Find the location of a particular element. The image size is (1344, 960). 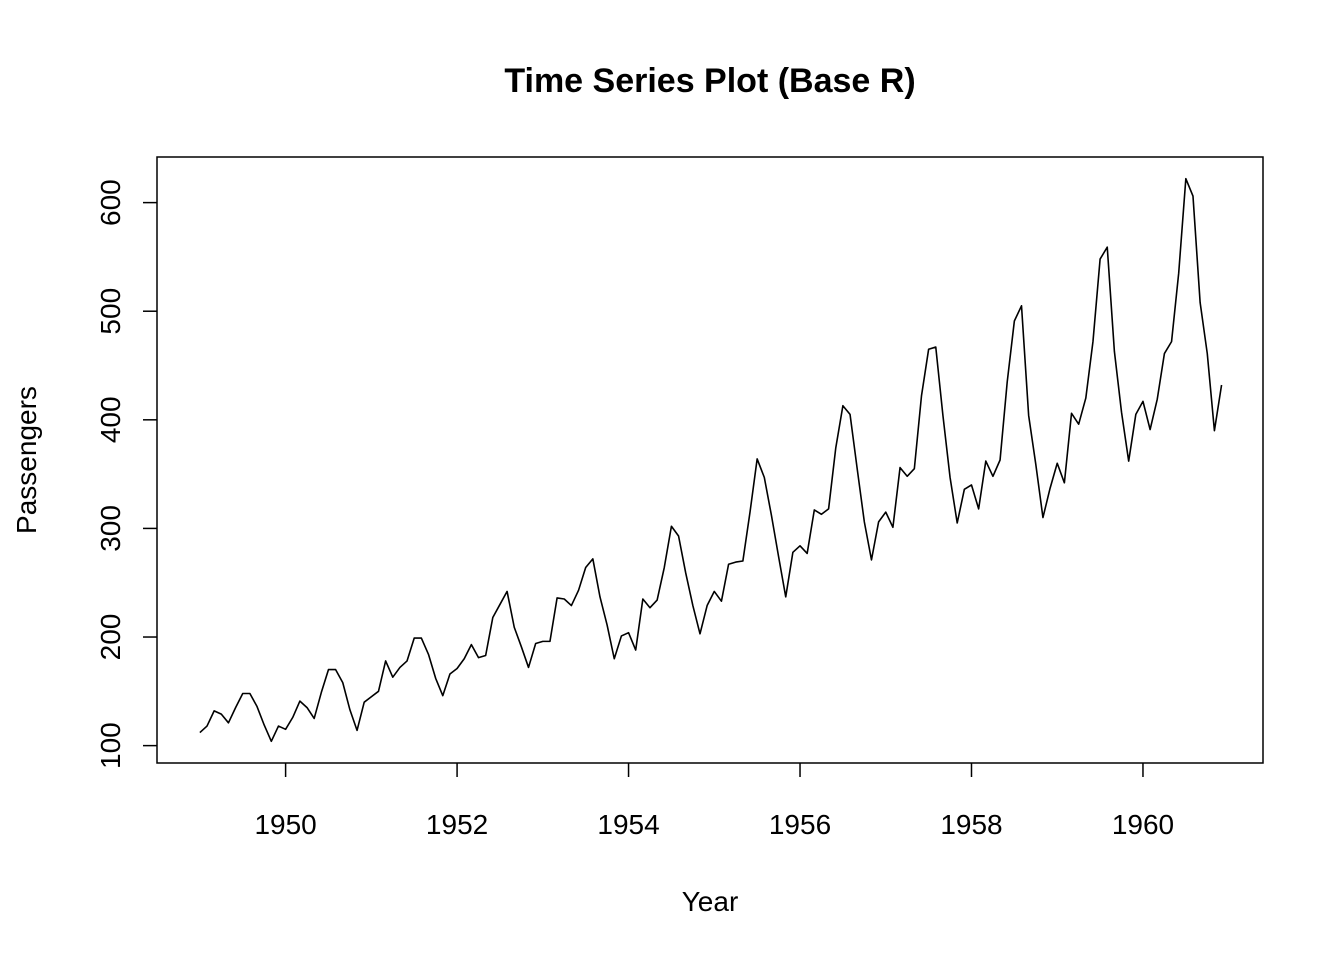

x-axis: 1950 1952 1954 1956 1958 1960 is located at coordinates (714, 801).